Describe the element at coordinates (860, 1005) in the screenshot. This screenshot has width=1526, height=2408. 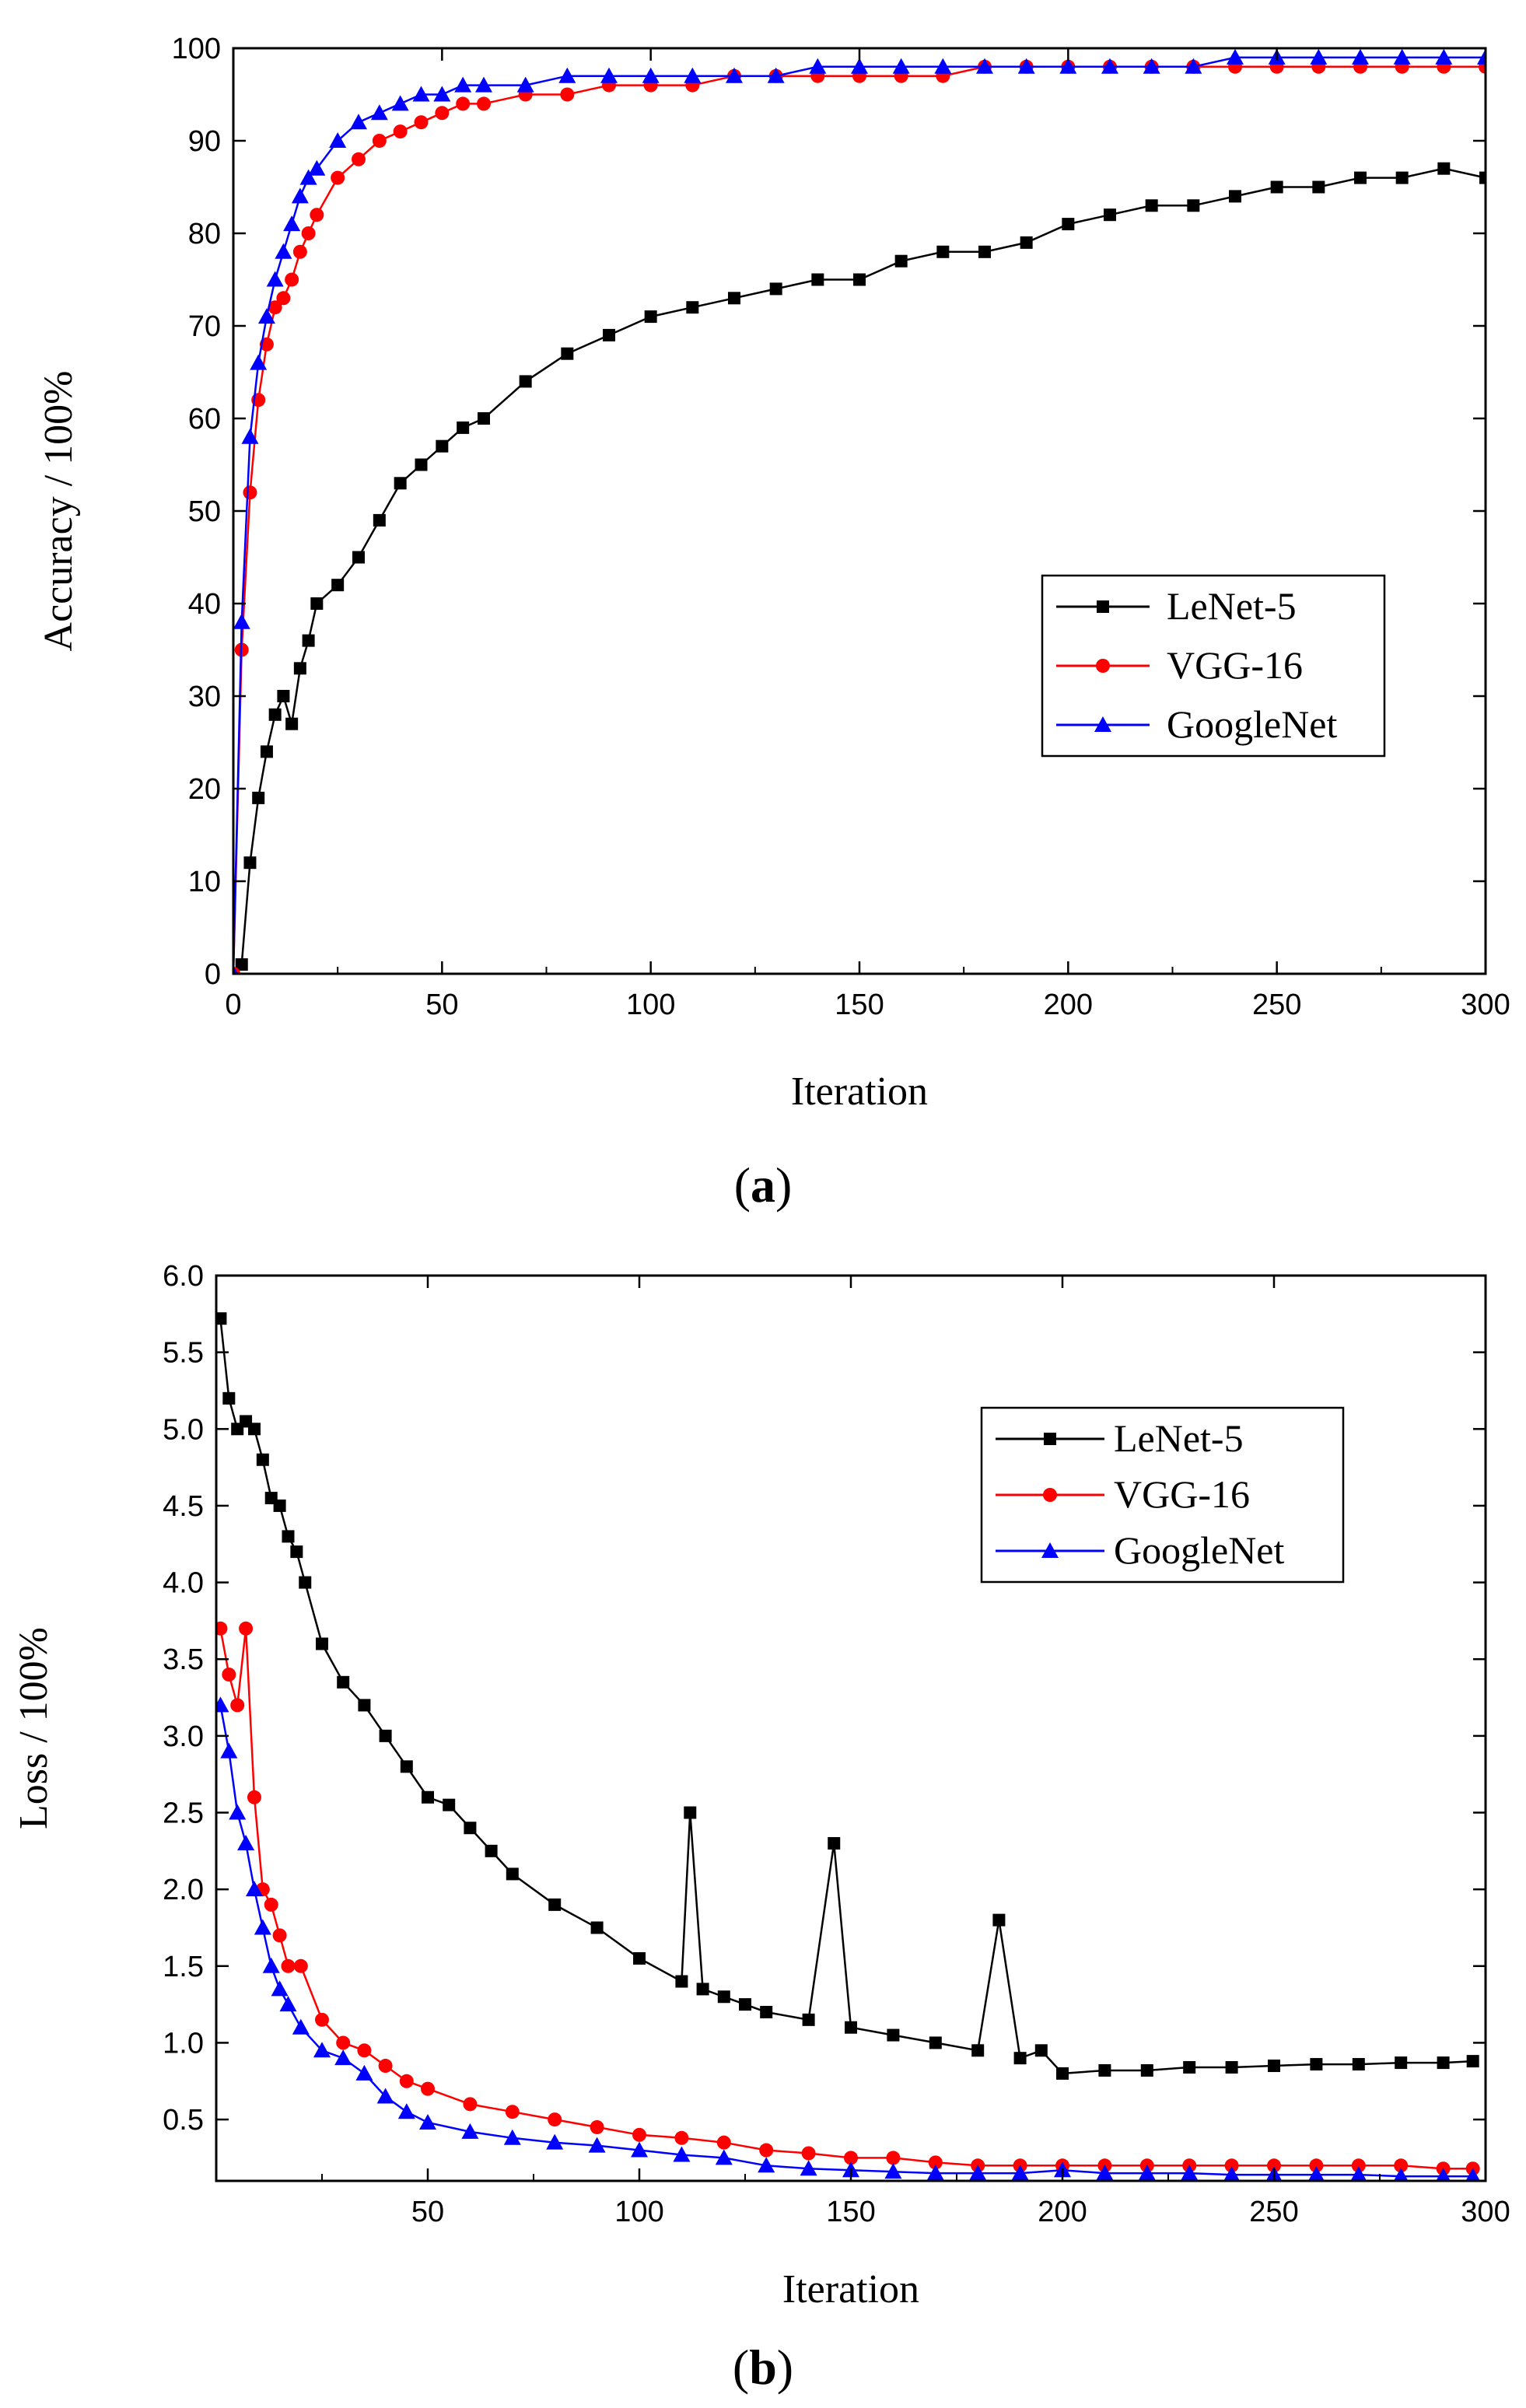
I see `x-tick-label: 150` at that location.